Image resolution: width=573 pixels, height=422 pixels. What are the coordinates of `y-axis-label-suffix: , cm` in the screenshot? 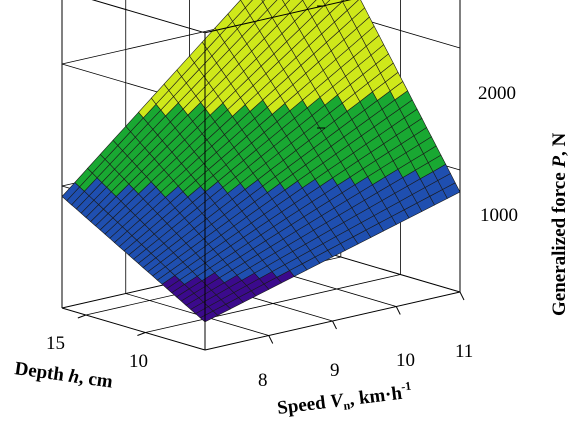 It's located at (96, 380).